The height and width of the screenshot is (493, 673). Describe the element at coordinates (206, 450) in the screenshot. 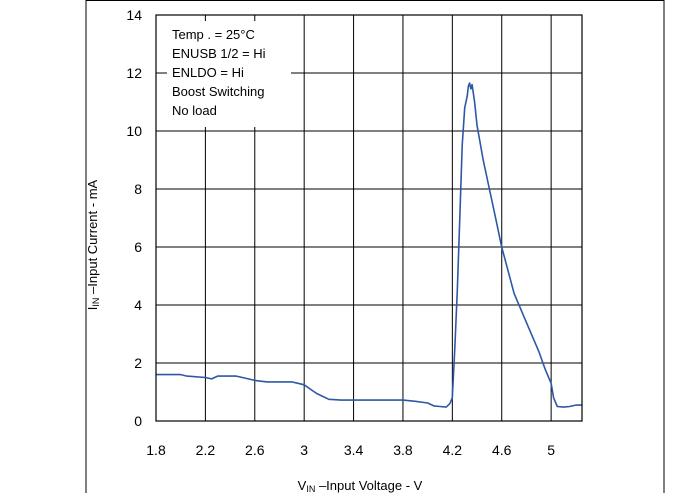

I see `x-tick-label: 2.2` at that location.